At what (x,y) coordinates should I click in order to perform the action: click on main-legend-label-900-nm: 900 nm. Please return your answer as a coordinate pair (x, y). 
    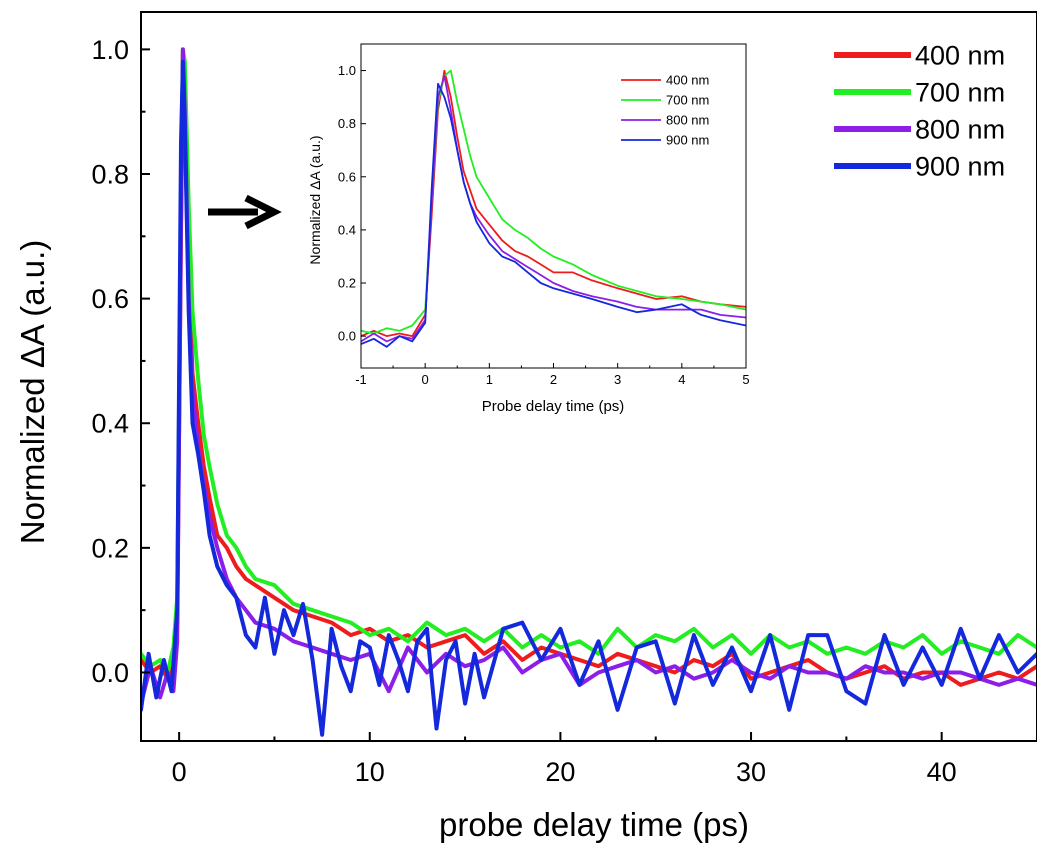
    Looking at the image, I should click on (960, 167).